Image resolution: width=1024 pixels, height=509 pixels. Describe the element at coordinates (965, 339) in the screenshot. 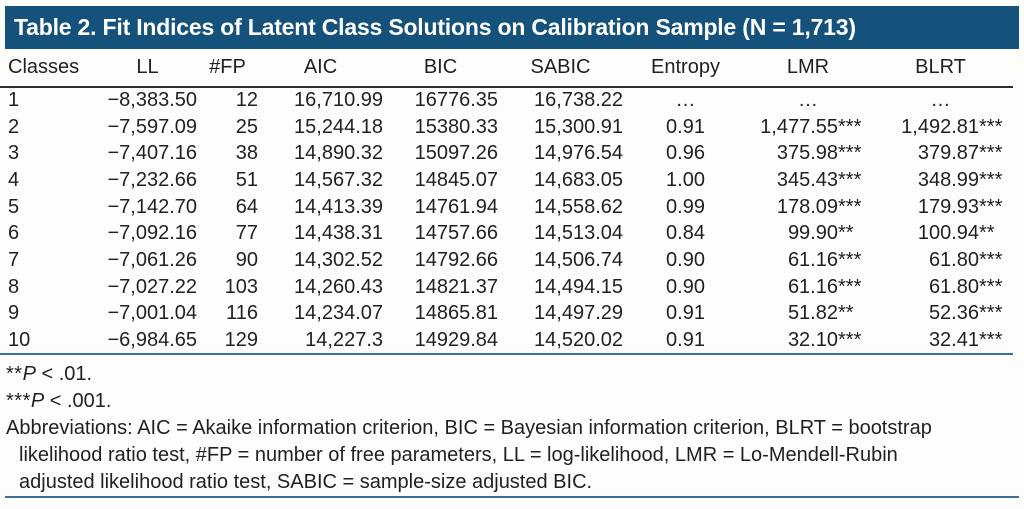

I see `table-cell: 32.41***` at that location.